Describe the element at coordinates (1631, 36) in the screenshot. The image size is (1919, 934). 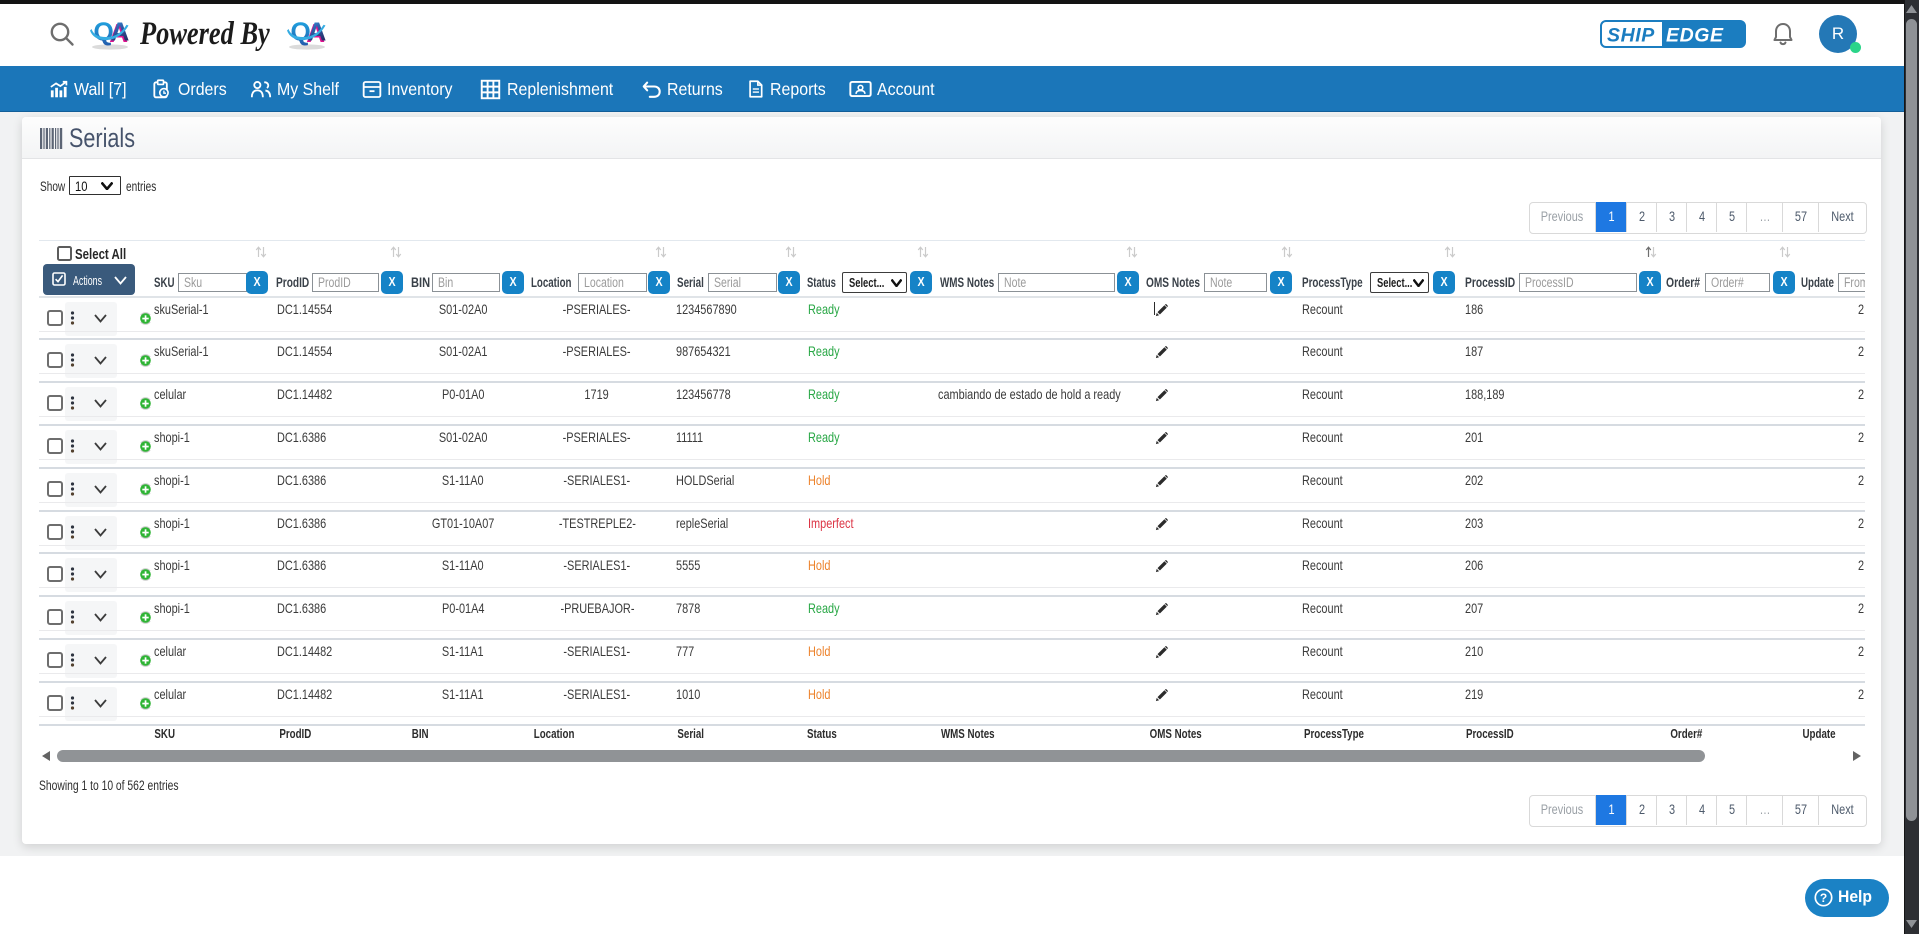
I see `svg-text: SHIP` at that location.